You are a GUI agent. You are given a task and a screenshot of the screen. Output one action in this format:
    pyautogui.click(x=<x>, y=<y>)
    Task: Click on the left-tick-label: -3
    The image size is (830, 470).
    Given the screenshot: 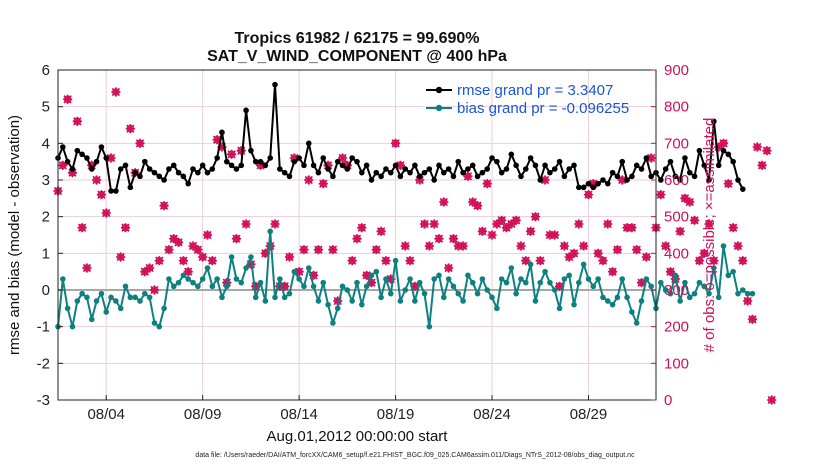 What is the action you would take?
    pyautogui.click(x=43, y=400)
    